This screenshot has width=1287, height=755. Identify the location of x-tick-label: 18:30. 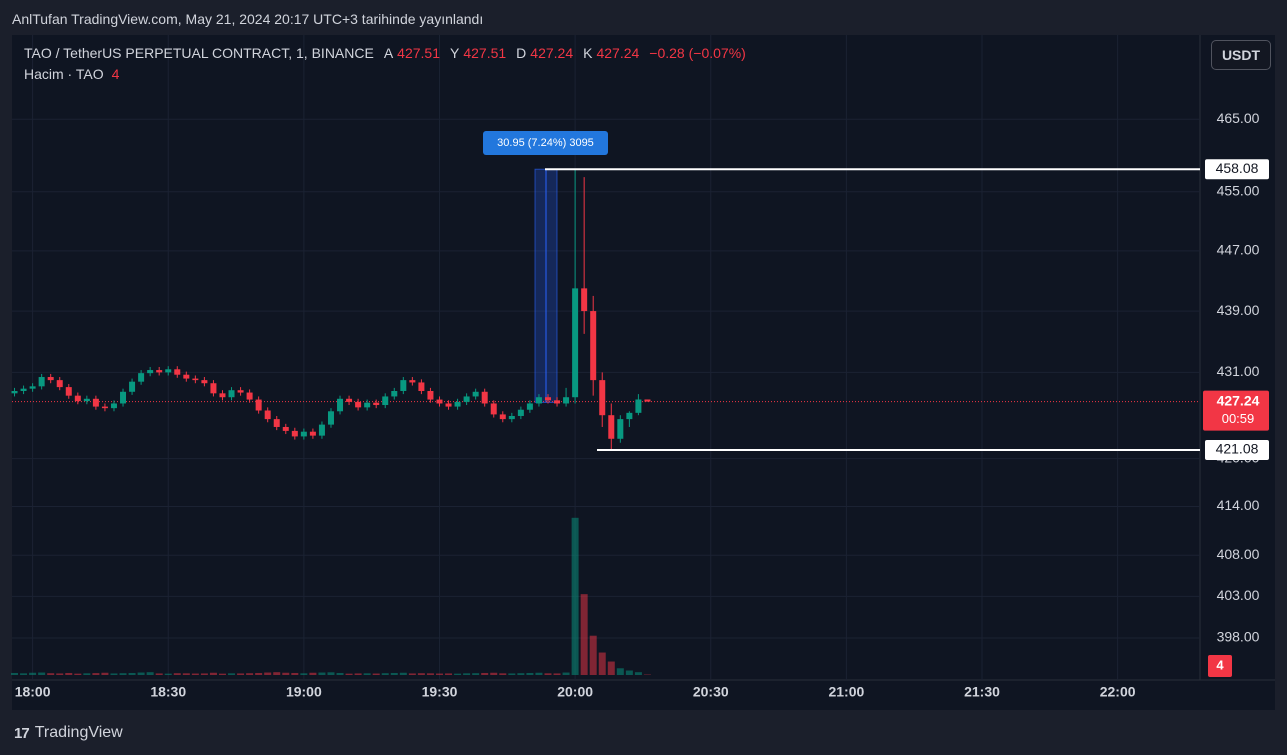
(168, 692).